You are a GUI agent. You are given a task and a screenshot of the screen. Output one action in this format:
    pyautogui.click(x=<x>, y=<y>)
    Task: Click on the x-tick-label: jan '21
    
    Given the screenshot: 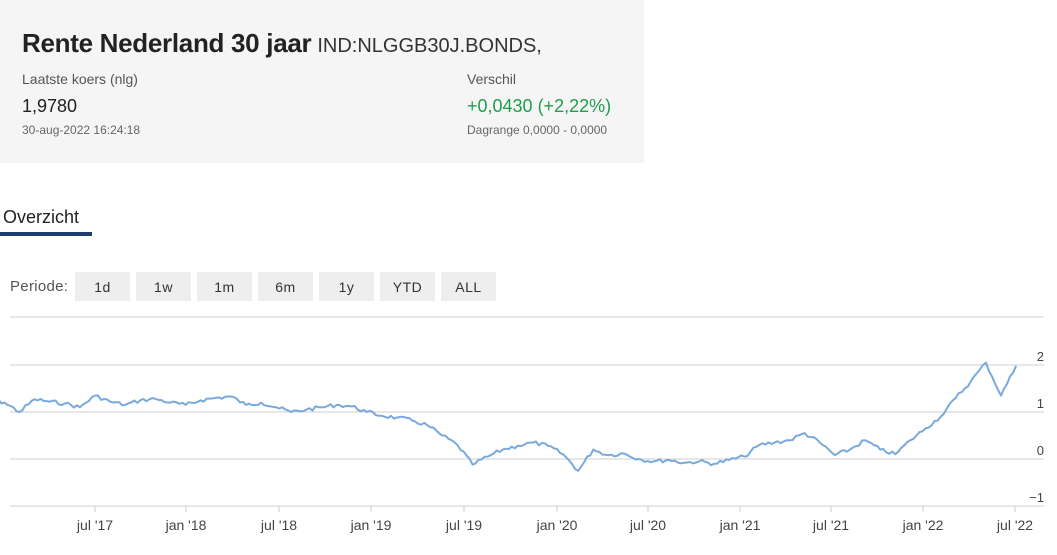 What is the action you would take?
    pyautogui.click(x=740, y=525)
    